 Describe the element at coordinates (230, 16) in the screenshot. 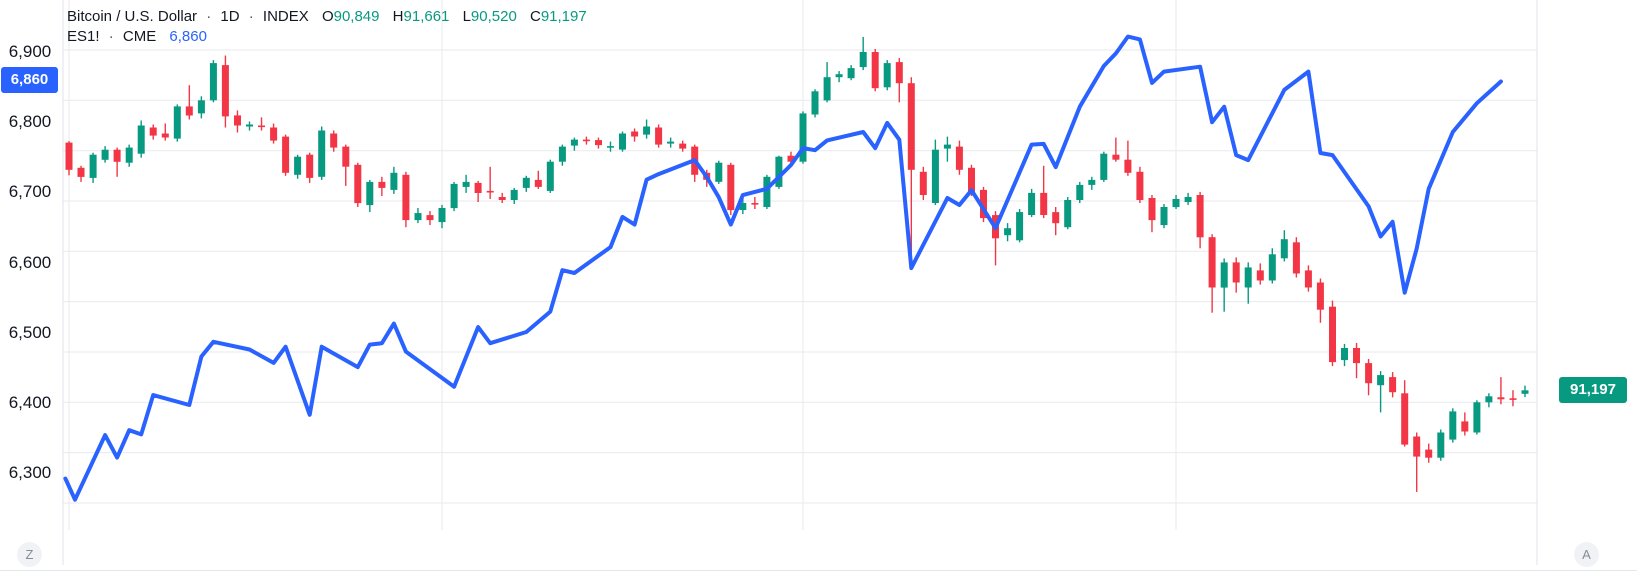

I see `legend-interval: 1D` at that location.